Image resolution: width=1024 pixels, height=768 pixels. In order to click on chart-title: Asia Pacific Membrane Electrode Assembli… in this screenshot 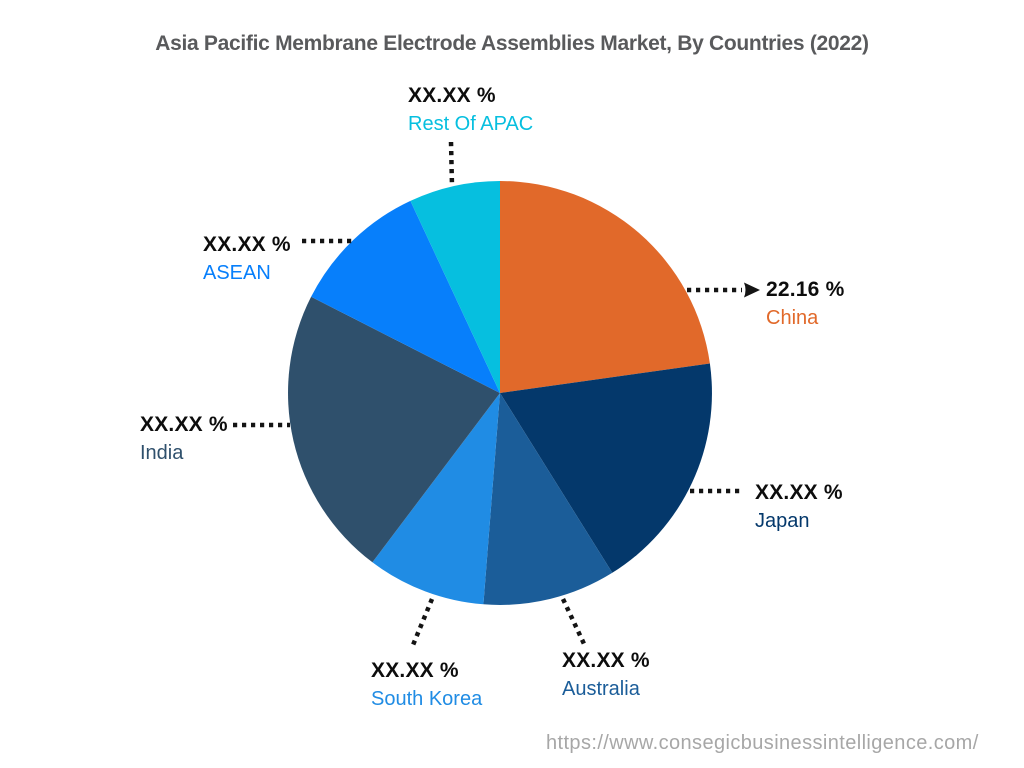, I will do `click(512, 43)`.